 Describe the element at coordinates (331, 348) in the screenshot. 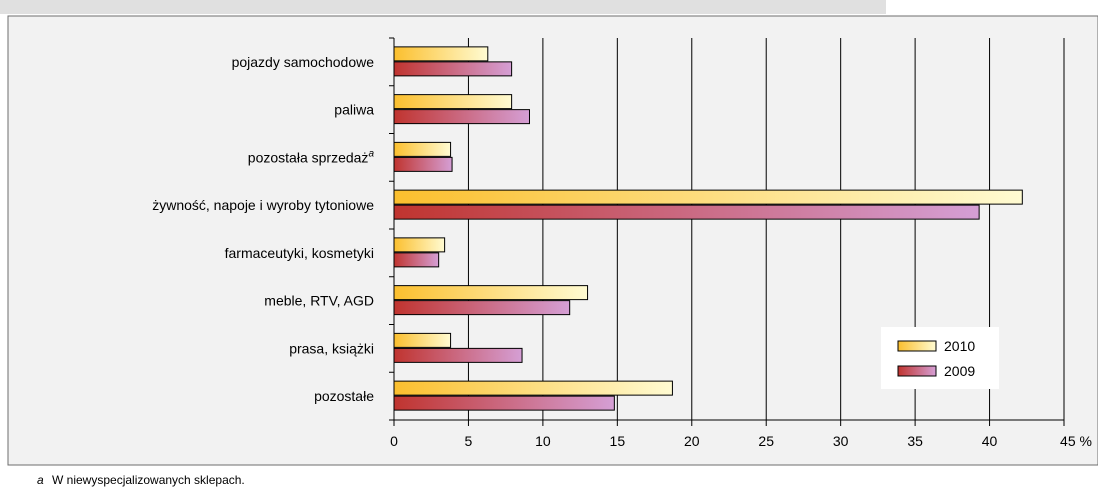

I see `category-label: prasa, książki` at that location.